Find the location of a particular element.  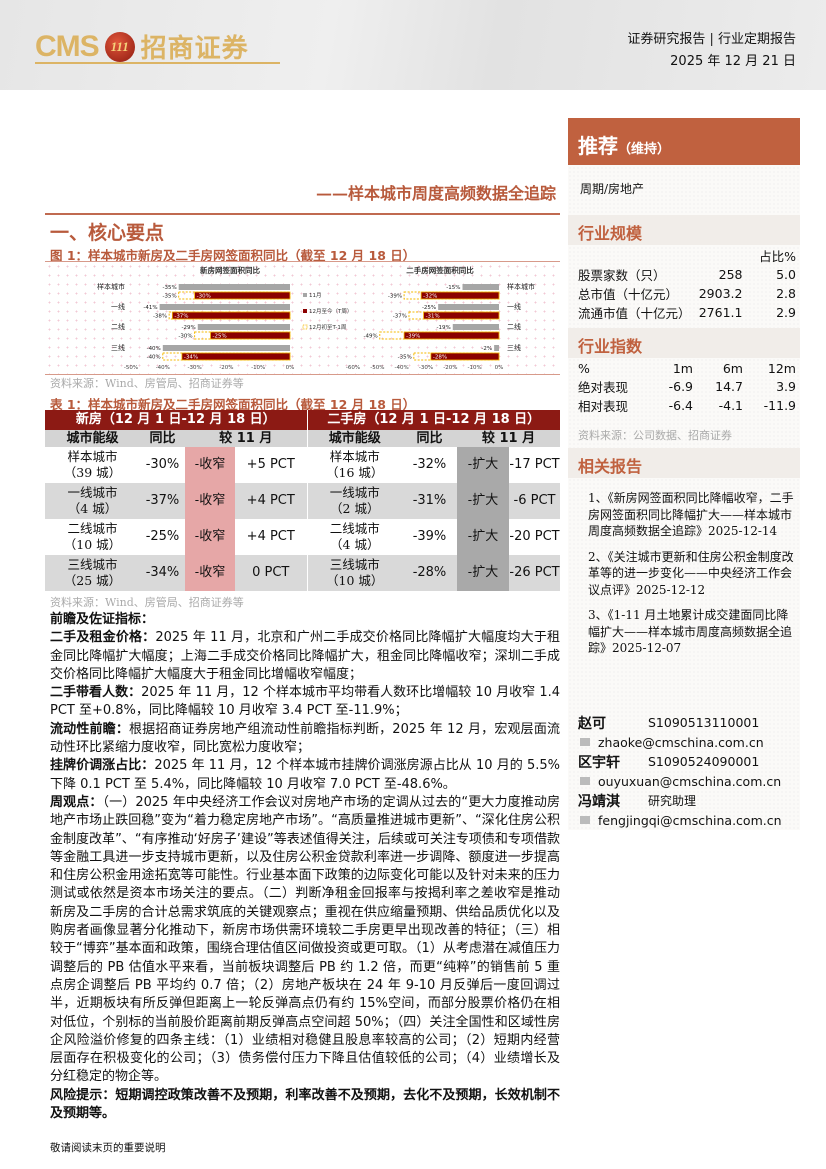

analyst-name: 赵可 is located at coordinates (592, 723).